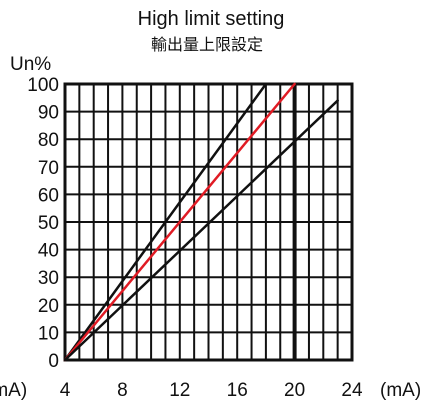 This screenshot has width=436, height=403. I want to click on y-tick-label: 10, so click(48, 333).